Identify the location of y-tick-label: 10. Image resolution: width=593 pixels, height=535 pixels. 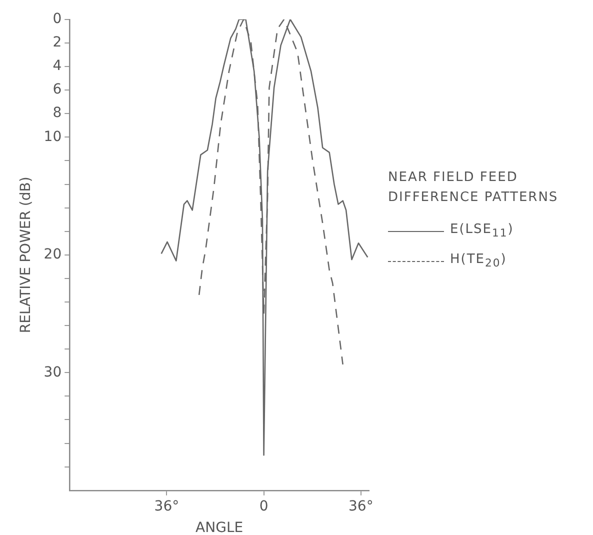
(53, 136).